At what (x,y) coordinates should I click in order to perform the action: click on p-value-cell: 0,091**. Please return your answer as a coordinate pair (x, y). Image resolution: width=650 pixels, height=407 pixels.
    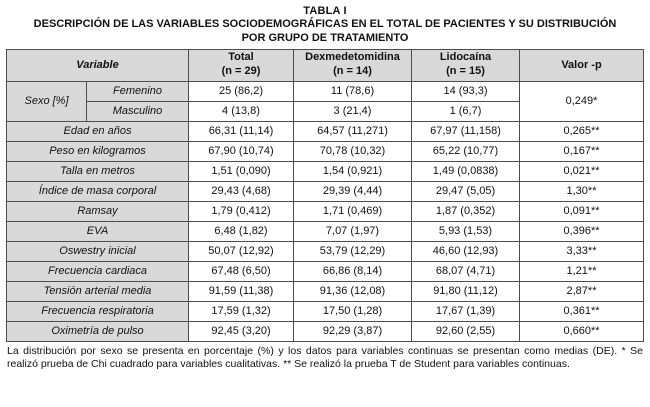
    Looking at the image, I should click on (581, 211).